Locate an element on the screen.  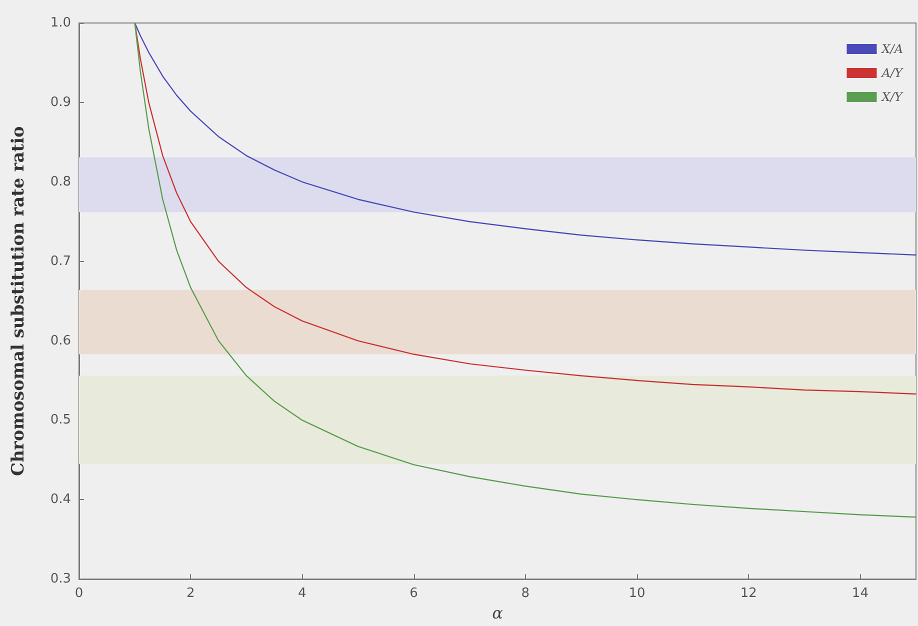
x-tick-label: 14 is located at coordinates (860, 594).